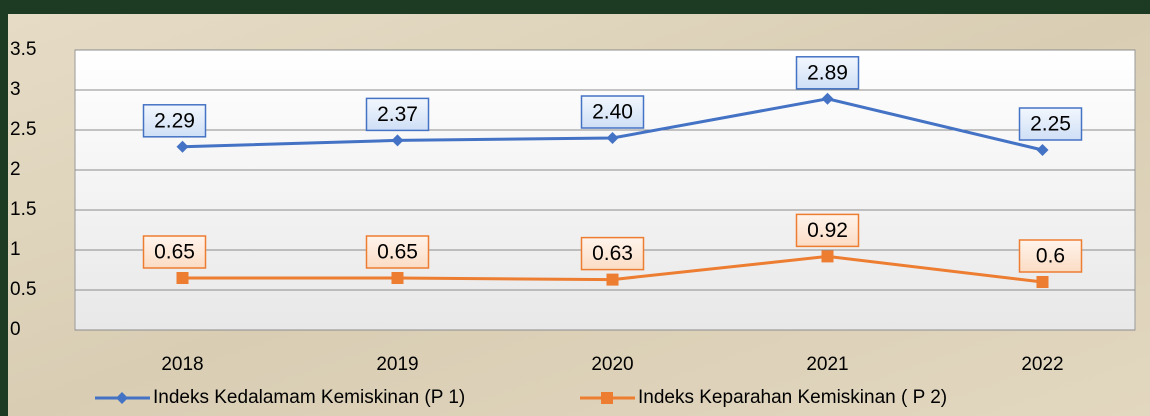  What do you see at coordinates (15, 329) in the screenshot?
I see `y-tick-label: 0` at bounding box center [15, 329].